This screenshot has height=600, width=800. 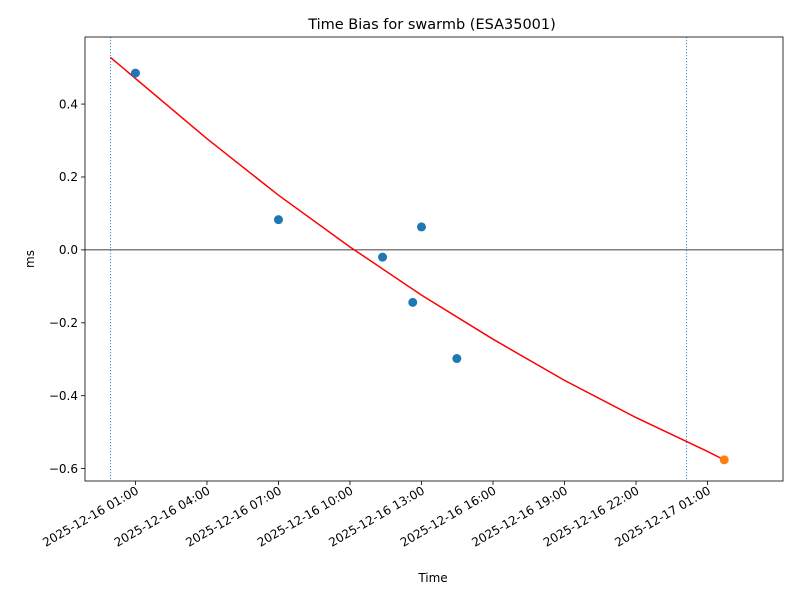 I want to click on y-tick-label-1: −0.4, so click(x=63, y=396).